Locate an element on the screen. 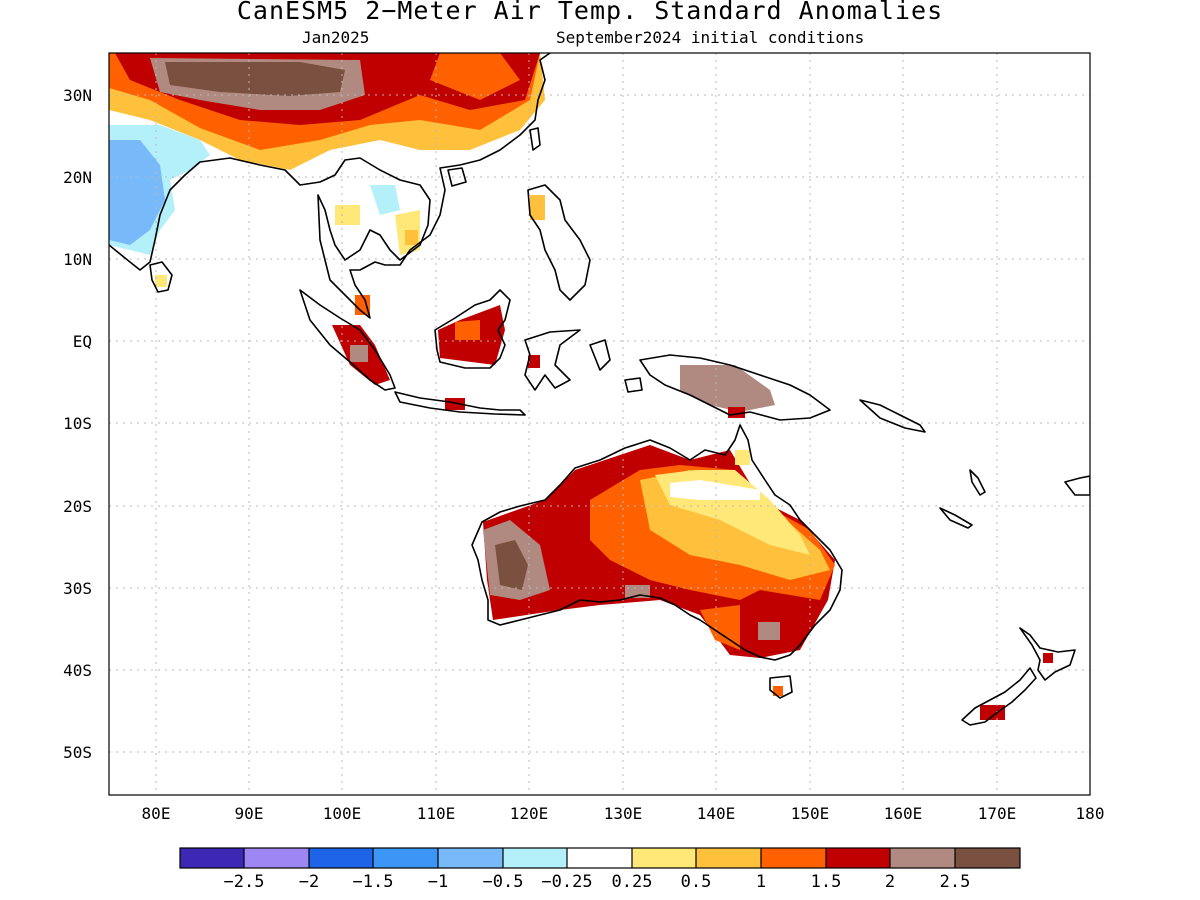  australia-coast is located at coordinates (657, 542).